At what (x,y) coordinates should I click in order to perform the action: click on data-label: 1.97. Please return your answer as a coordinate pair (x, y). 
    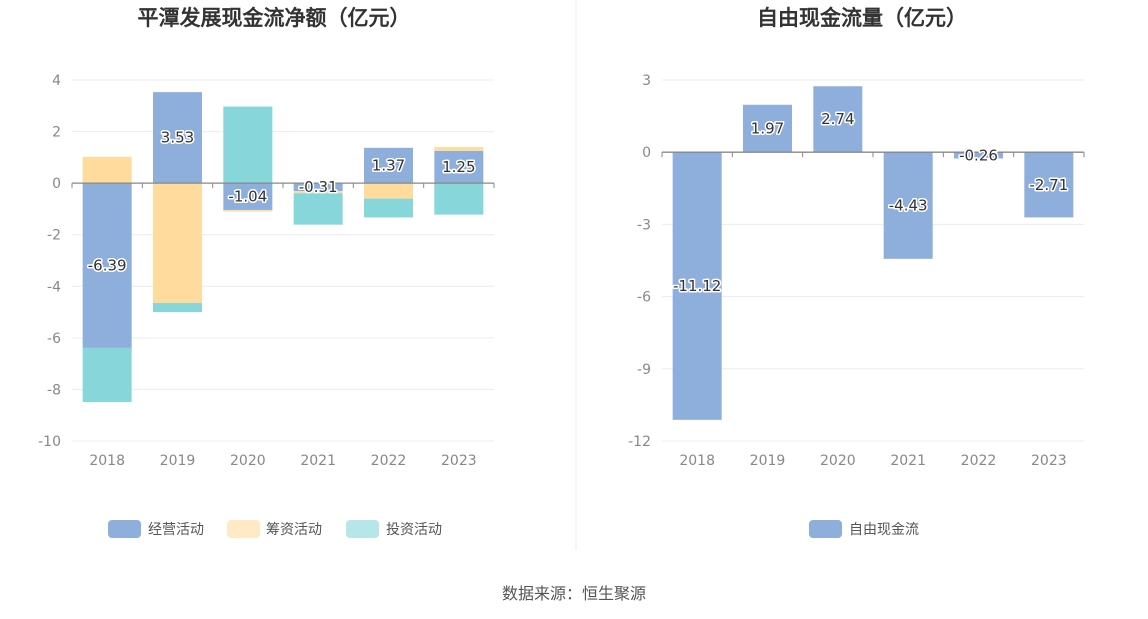
    Looking at the image, I should click on (767, 128).